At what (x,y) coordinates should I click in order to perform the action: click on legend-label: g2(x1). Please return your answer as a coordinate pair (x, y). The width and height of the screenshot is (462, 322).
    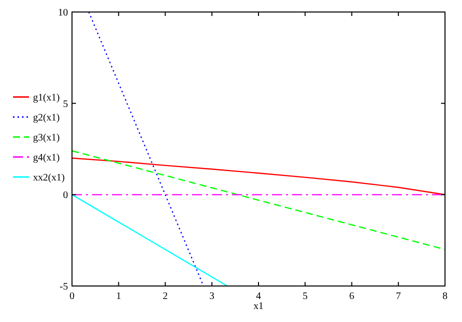
    Looking at the image, I should click on (46, 118).